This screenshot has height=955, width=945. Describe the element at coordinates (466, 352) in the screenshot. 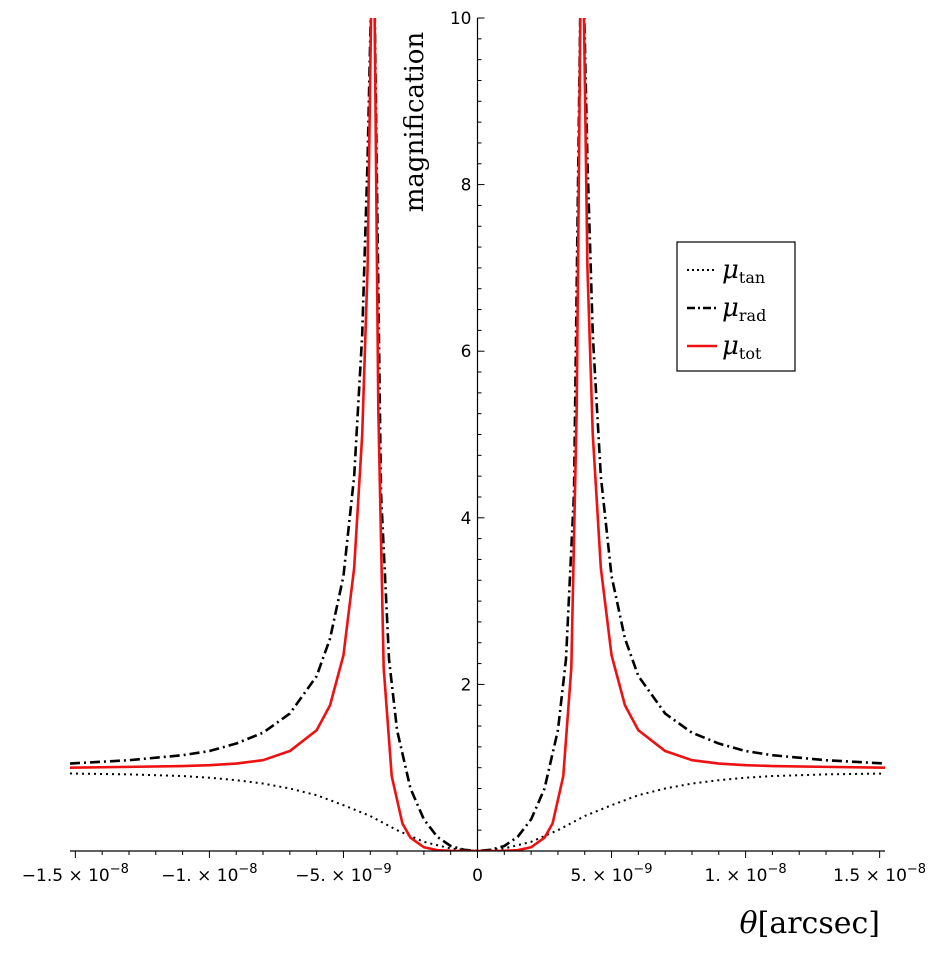

I see `y-tick-label: 6` at that location.